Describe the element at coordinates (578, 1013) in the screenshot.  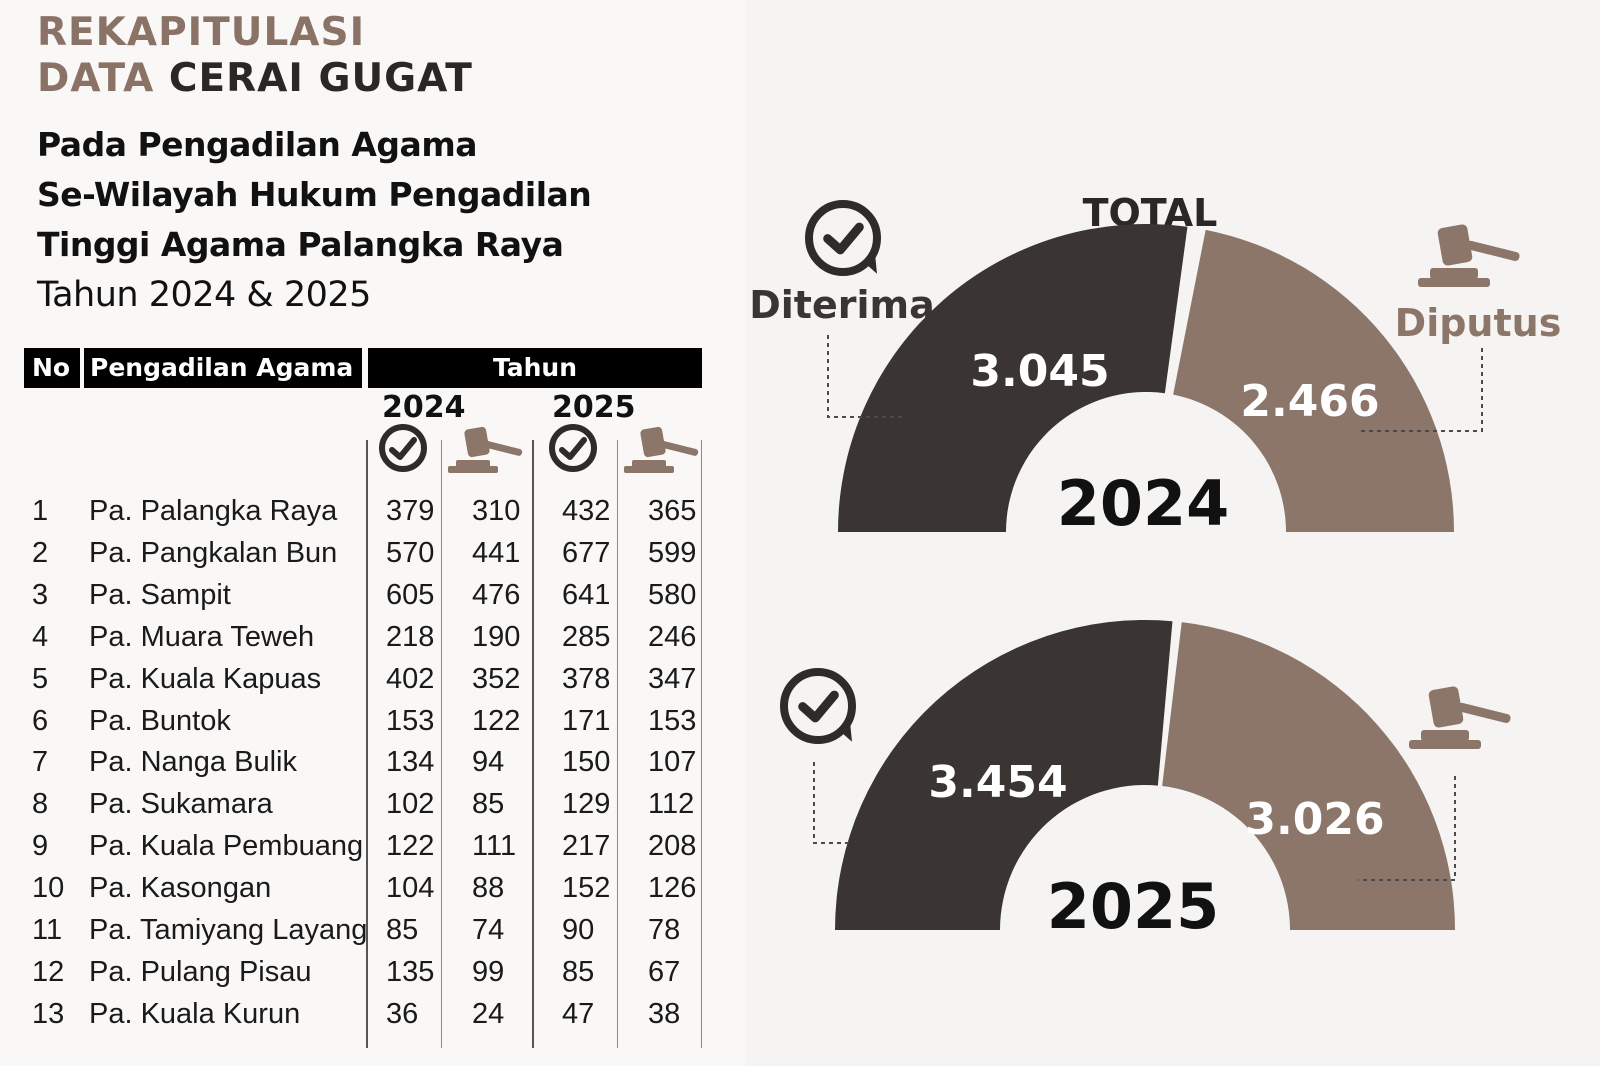
I see `row-value: 47` at that location.